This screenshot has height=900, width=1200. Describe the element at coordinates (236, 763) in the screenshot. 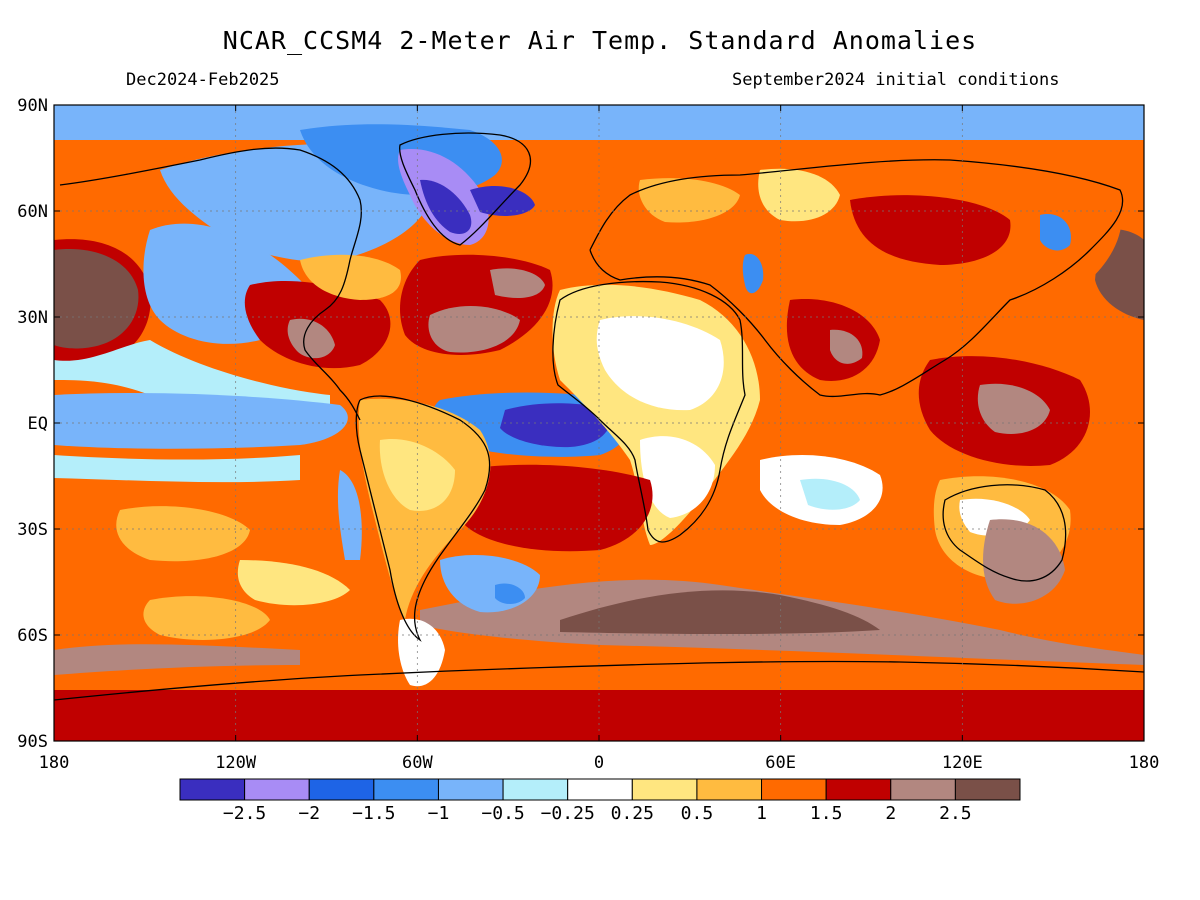

I see `lon-tick-label: 120W` at that location.